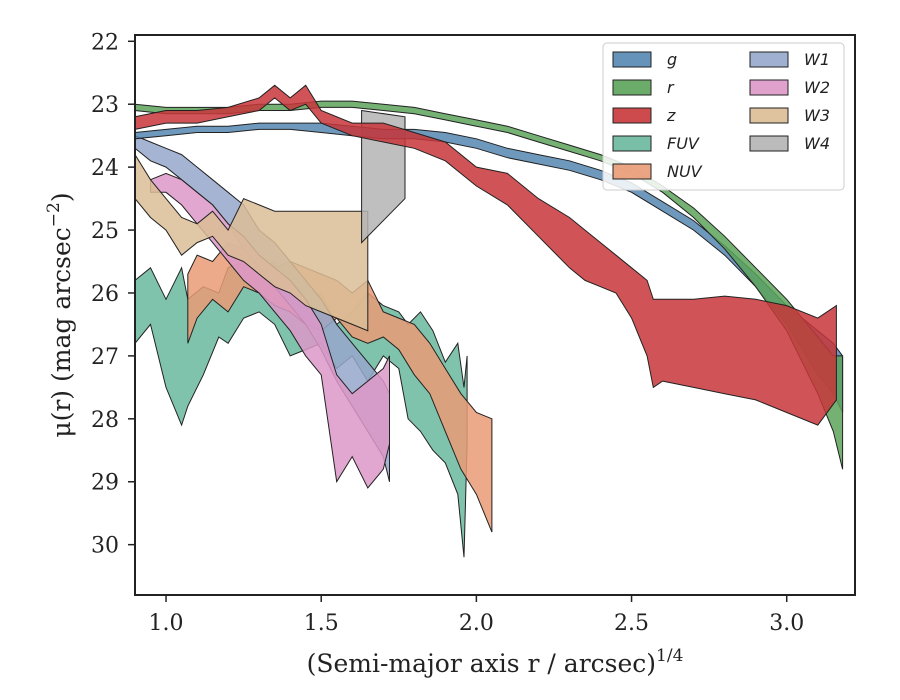 Image resolution: width=900 pixels, height=700 pixels. What do you see at coordinates (105, 294) in the screenshot?
I see `y-tick-label: 26` at bounding box center [105, 294].